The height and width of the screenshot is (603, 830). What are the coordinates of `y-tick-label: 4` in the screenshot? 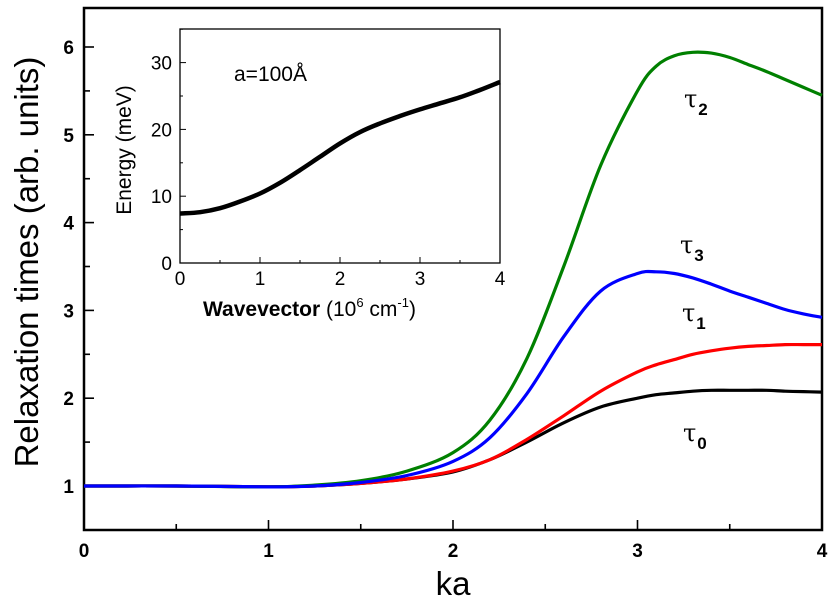 It's located at (68, 224).